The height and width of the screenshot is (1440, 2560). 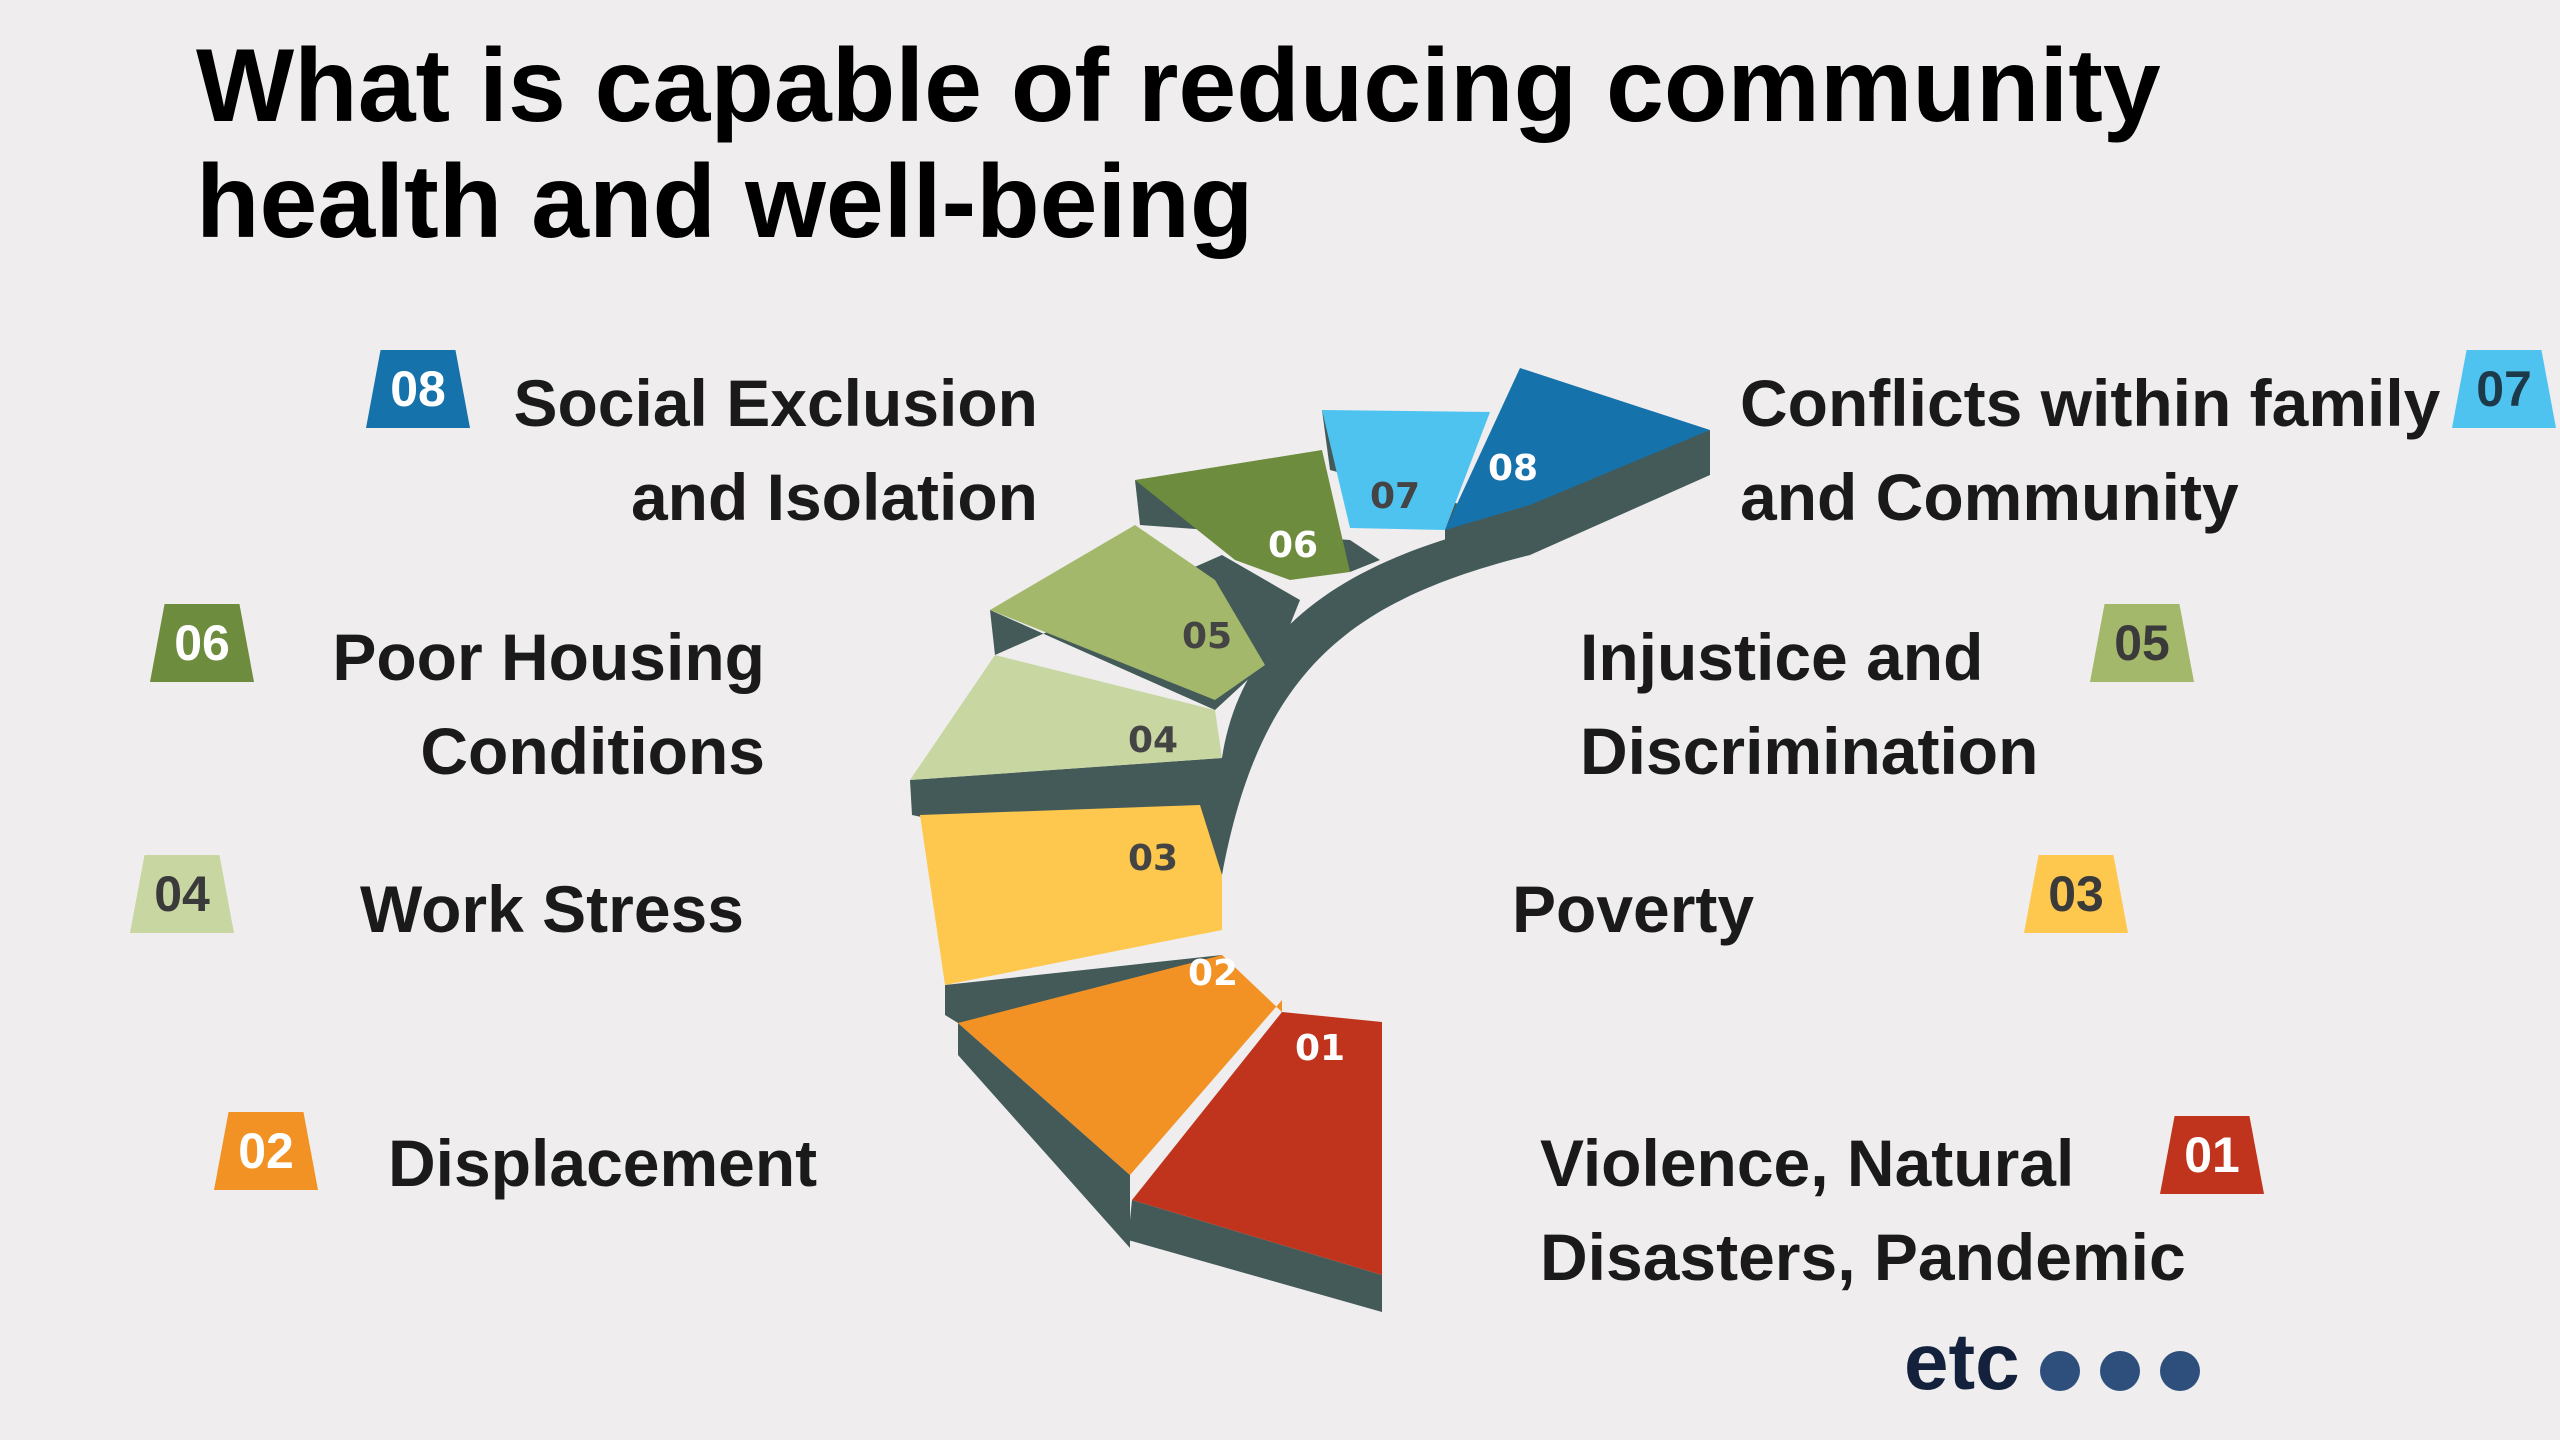 What do you see at coordinates (1207, 636) in the screenshot?
I see `step-label-05: 05` at bounding box center [1207, 636].